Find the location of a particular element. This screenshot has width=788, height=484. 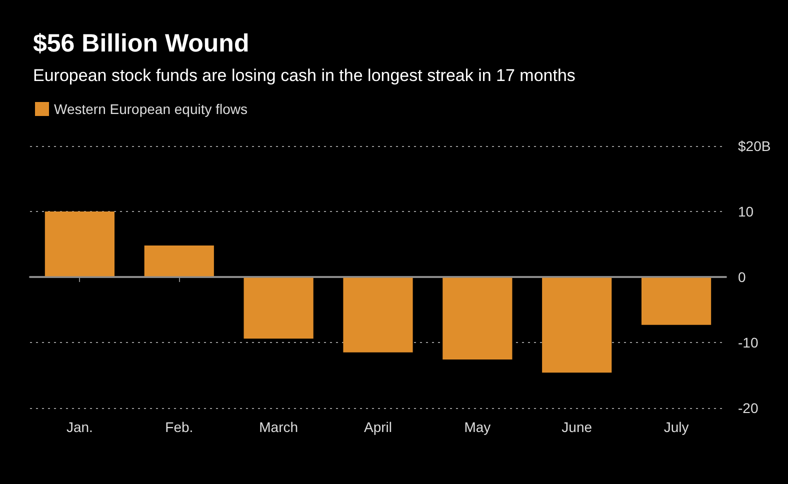

x-tick-label: Feb. is located at coordinates (179, 427).